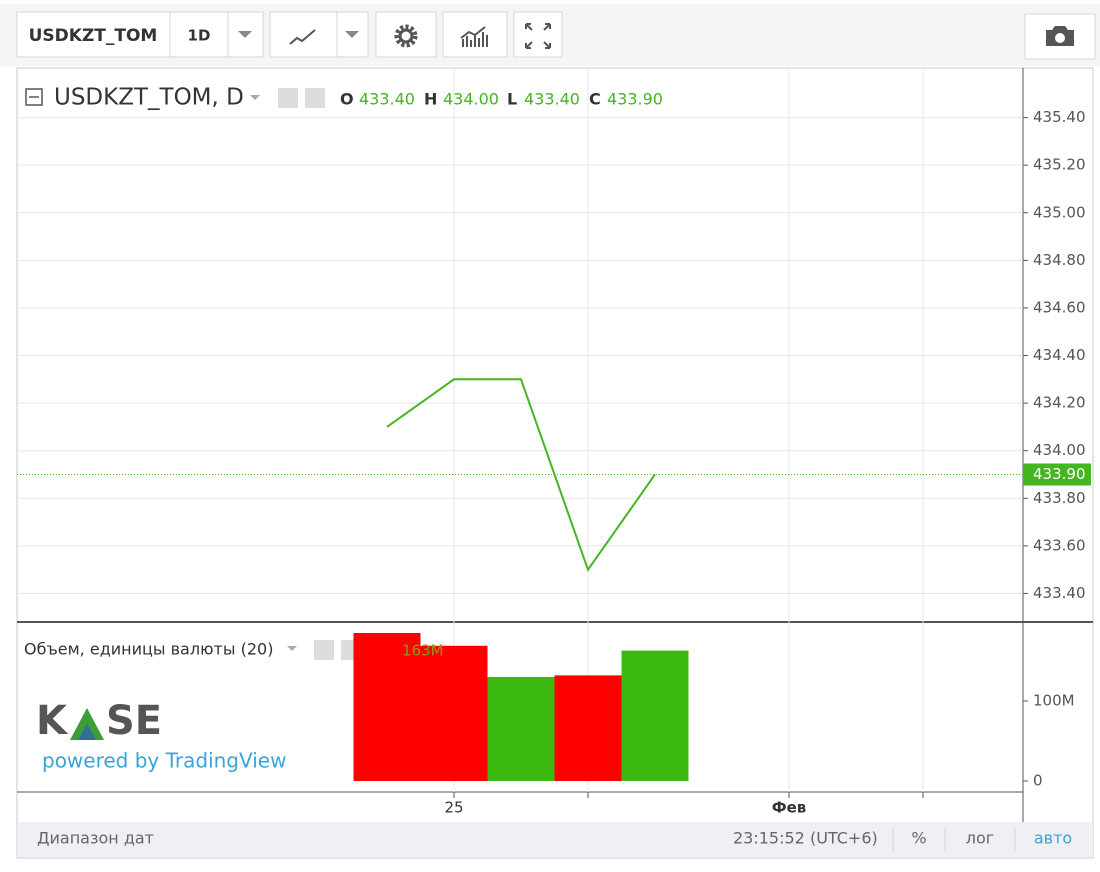 This screenshot has height=872, width=1100. What do you see at coordinates (1059, 403) in the screenshot?
I see `y-tick-label: 434.20` at bounding box center [1059, 403].